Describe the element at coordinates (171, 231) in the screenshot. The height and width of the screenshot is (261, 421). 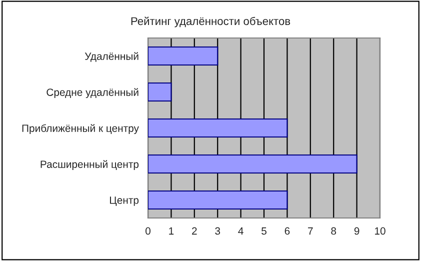
I see `x-tick-label: 1` at that location.